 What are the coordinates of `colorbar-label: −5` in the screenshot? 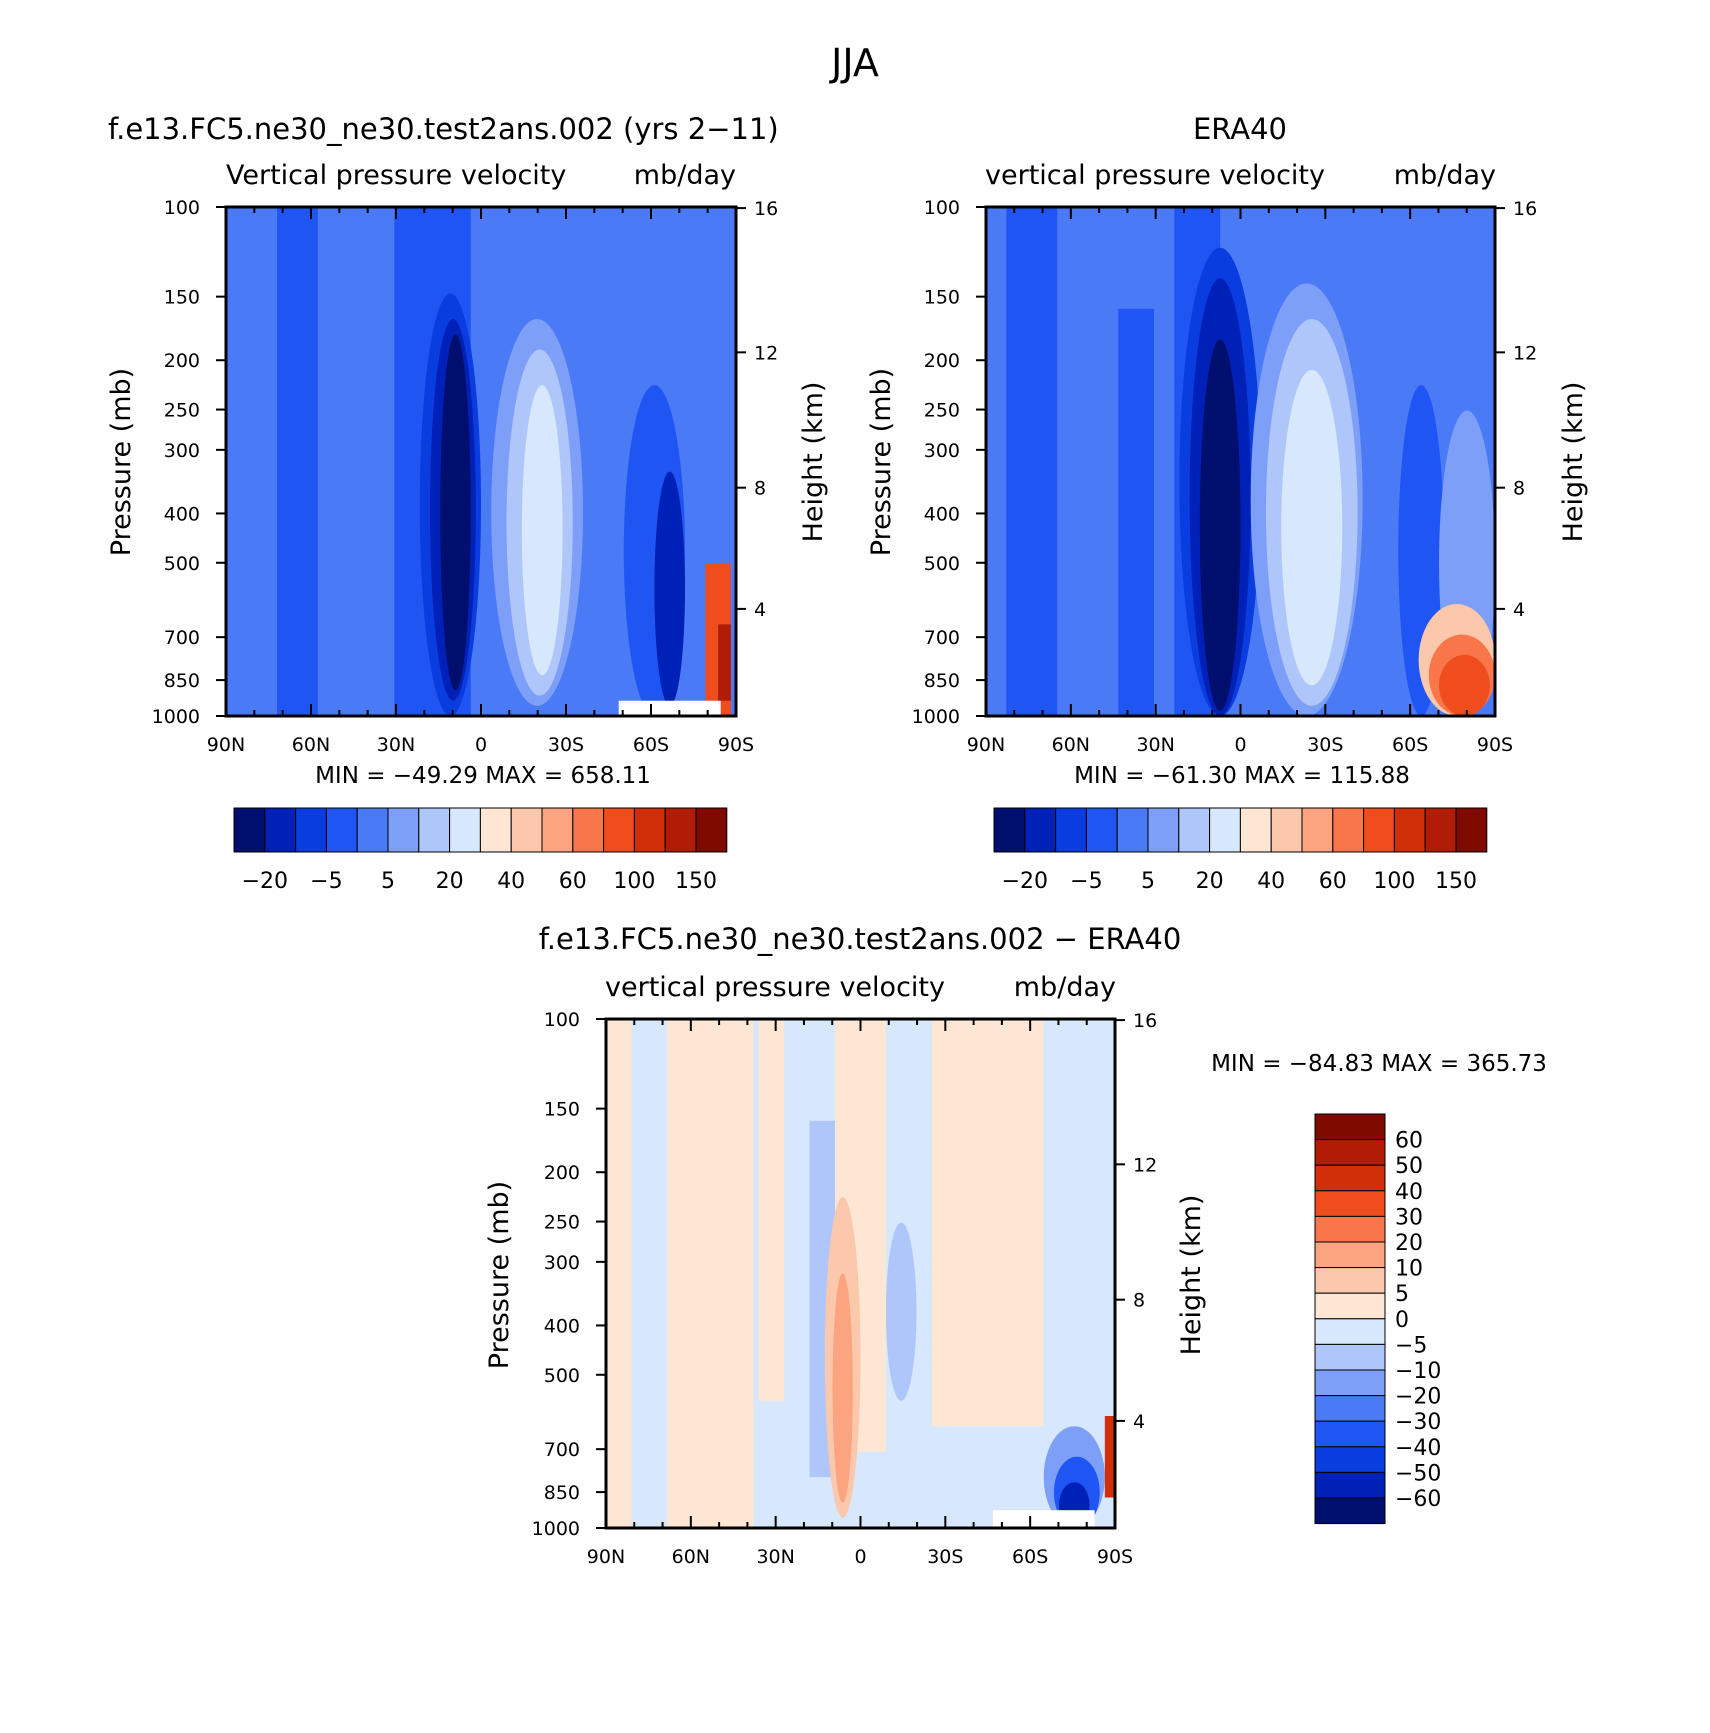 It's located at (1086, 881).